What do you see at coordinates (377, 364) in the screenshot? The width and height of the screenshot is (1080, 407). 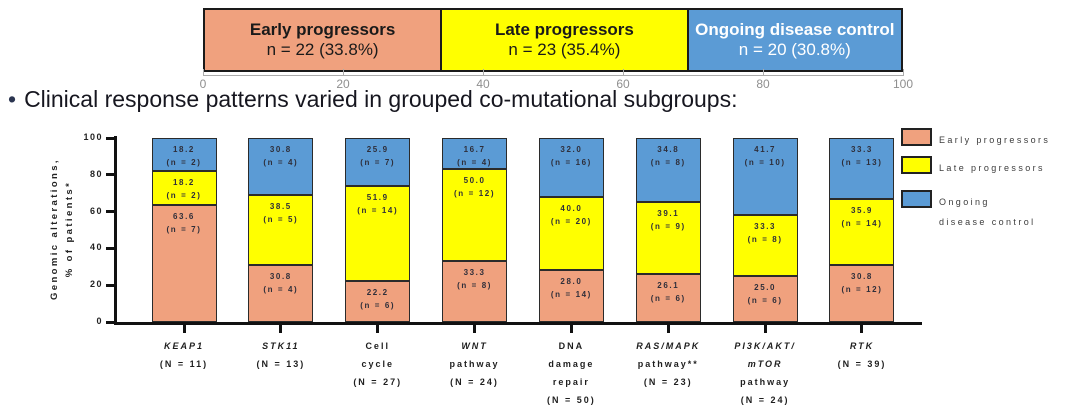 I see `x-category-label-line: cycle` at bounding box center [377, 364].